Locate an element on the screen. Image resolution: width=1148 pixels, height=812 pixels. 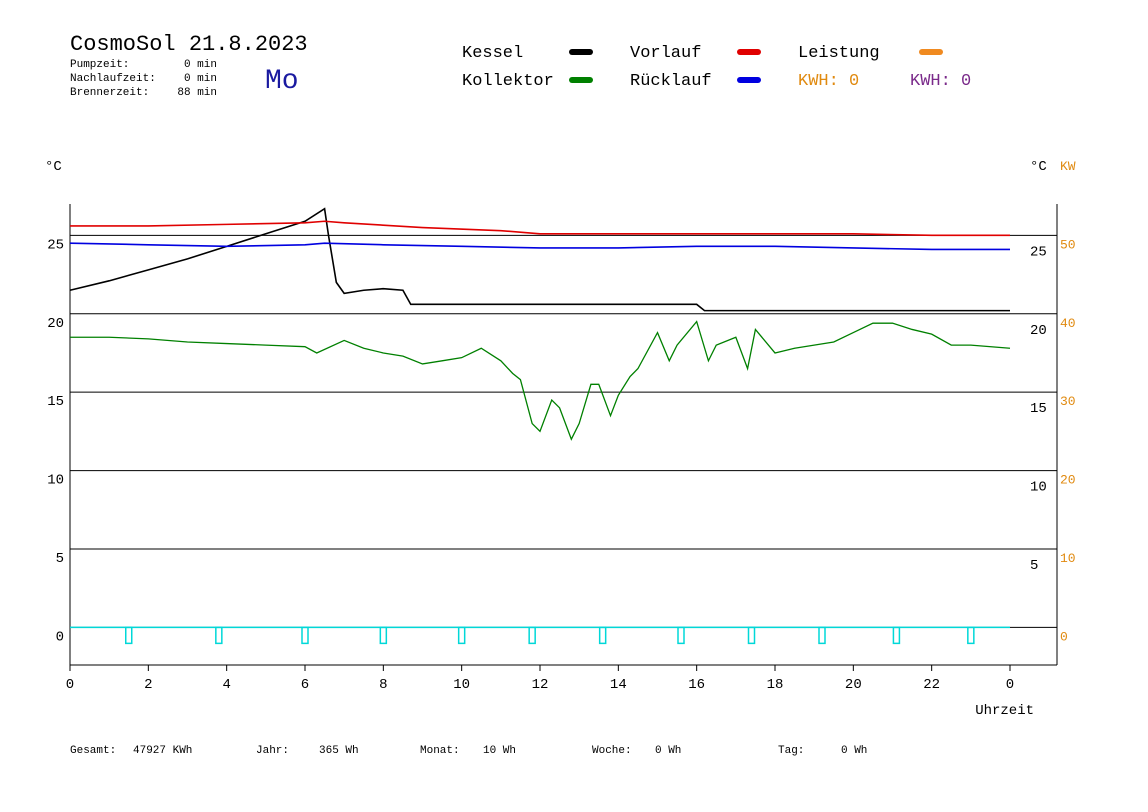
legend-label: Vorlauf is located at coordinates (665, 53).